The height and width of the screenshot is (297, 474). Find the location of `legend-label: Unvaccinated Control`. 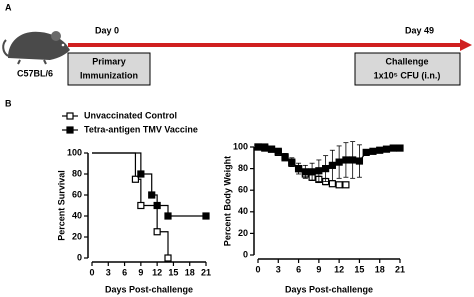

legend-label: Unvaccinated Control is located at coordinates (130, 115).